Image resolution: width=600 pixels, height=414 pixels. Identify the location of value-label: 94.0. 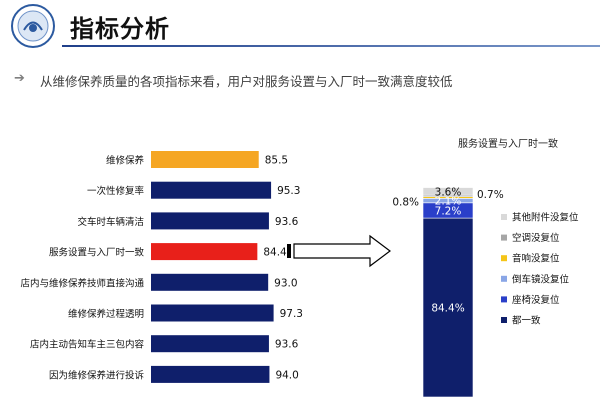
(286, 375).